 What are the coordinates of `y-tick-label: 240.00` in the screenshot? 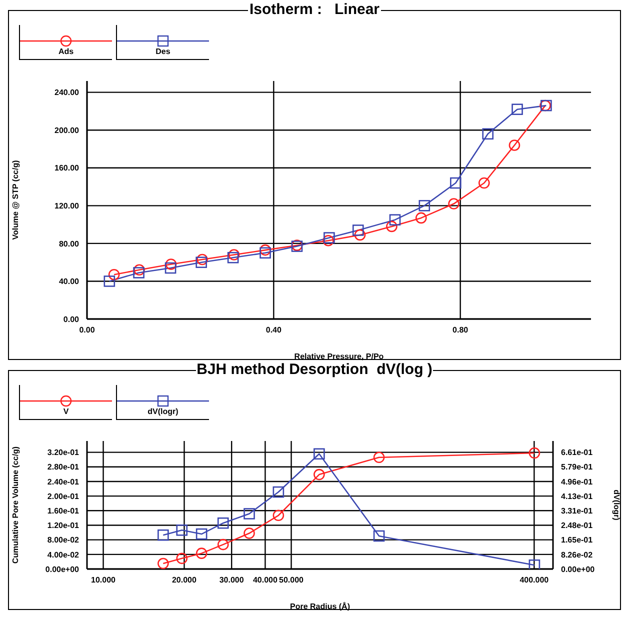 It's located at (67, 93).